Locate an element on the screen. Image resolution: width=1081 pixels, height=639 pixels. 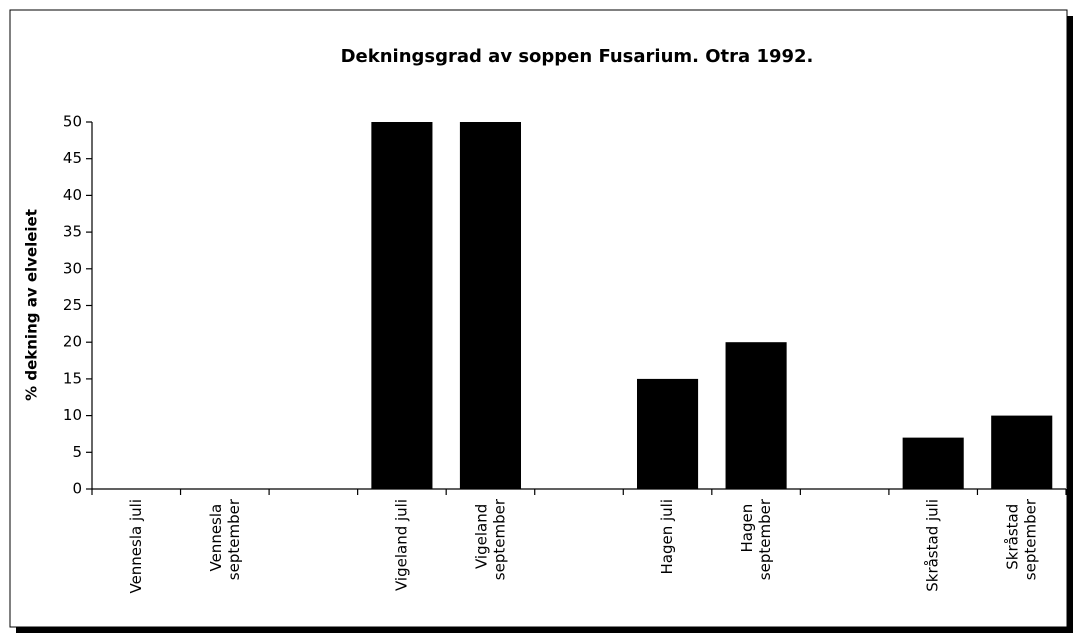
y-tick-label: 5 is located at coordinates (77, 452).